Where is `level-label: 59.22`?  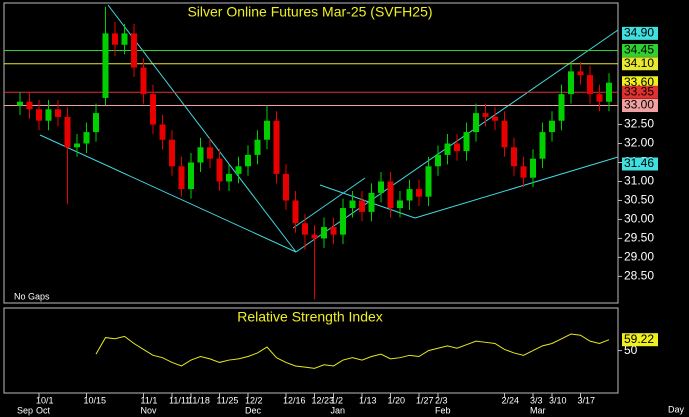
level-label: 59.22 is located at coordinates (639, 339).